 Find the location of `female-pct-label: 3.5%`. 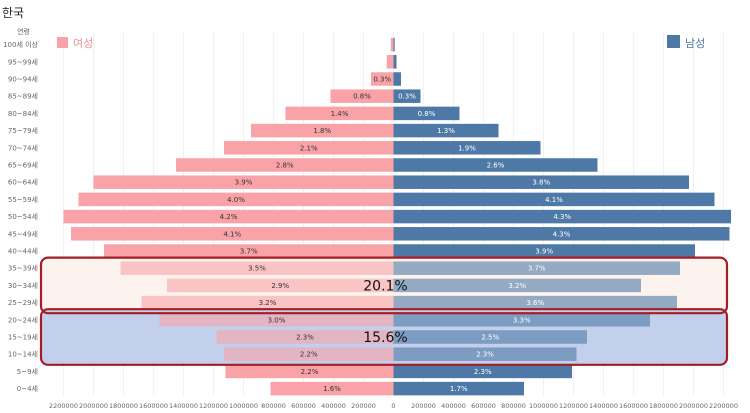

female-pct-label: 3.5% is located at coordinates (257, 269).